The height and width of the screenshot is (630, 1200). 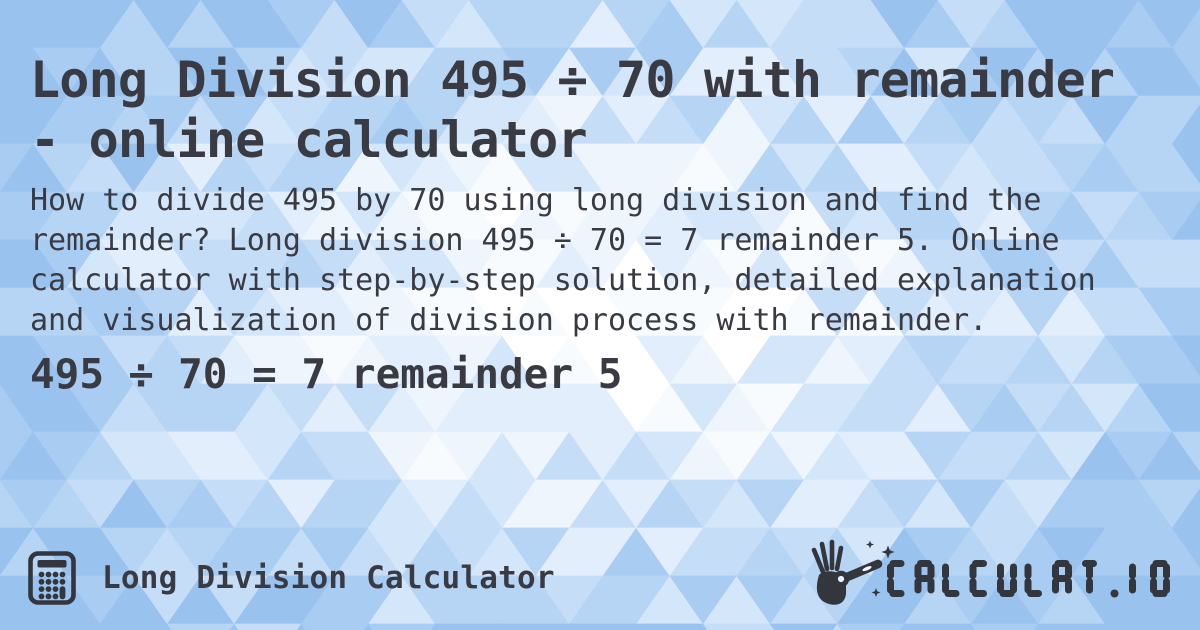 I want to click on brand-logo, so click(x=990, y=572).